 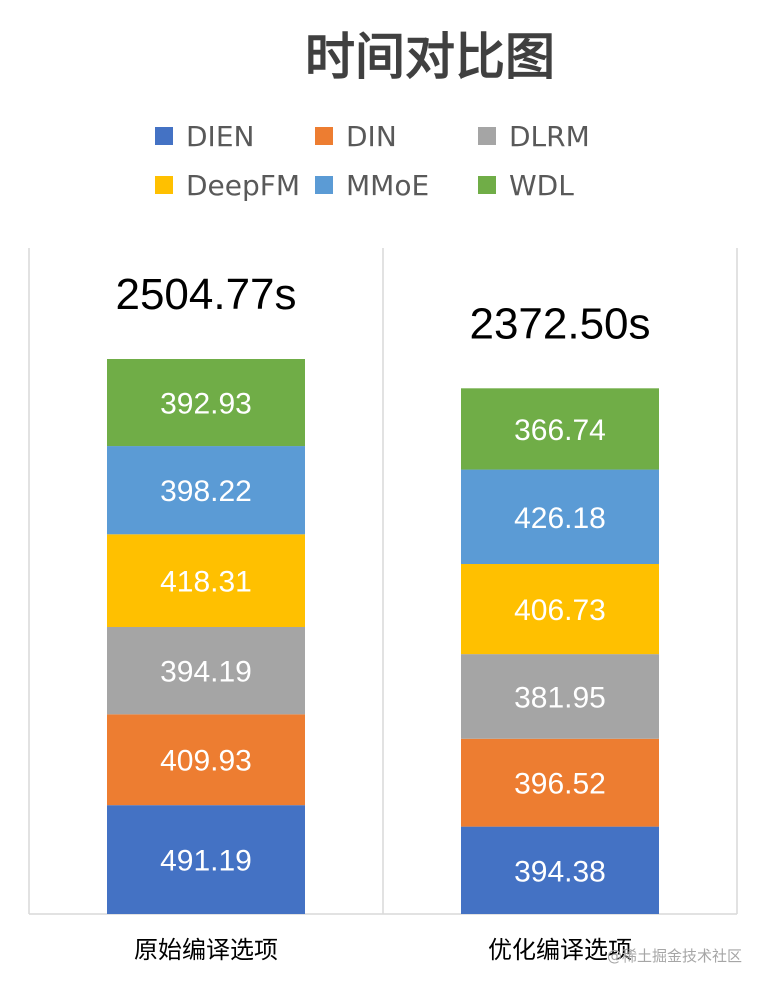 I want to click on segment-value-label: 491.19, so click(x=206, y=861).